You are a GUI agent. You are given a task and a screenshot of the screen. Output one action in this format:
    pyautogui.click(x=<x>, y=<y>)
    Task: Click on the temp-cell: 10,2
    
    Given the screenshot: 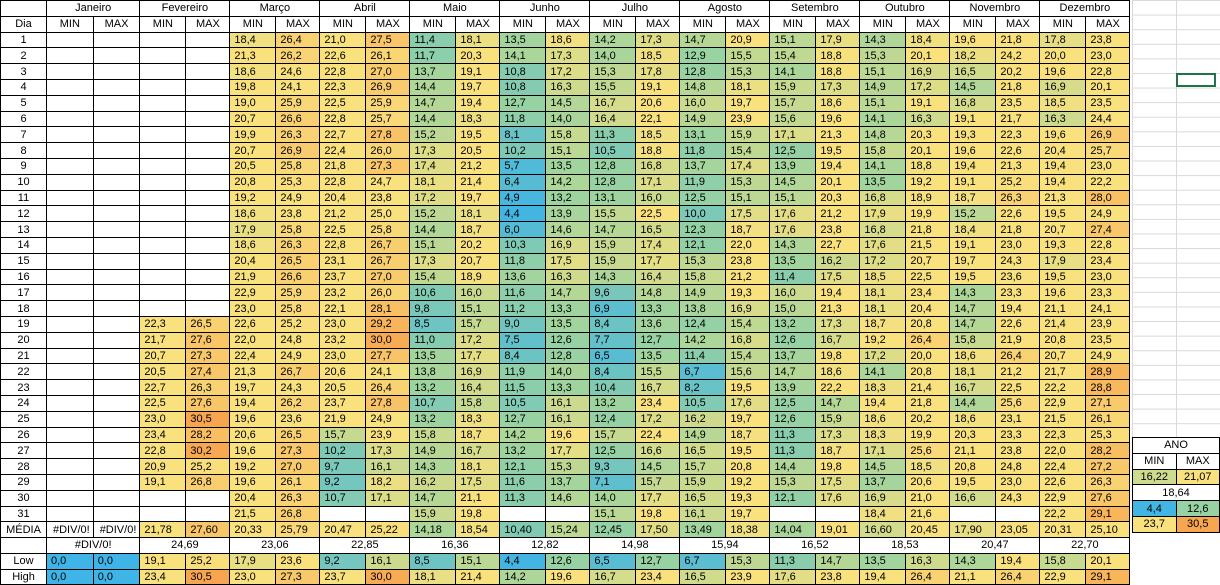 What is the action you would take?
    pyautogui.click(x=343, y=451)
    